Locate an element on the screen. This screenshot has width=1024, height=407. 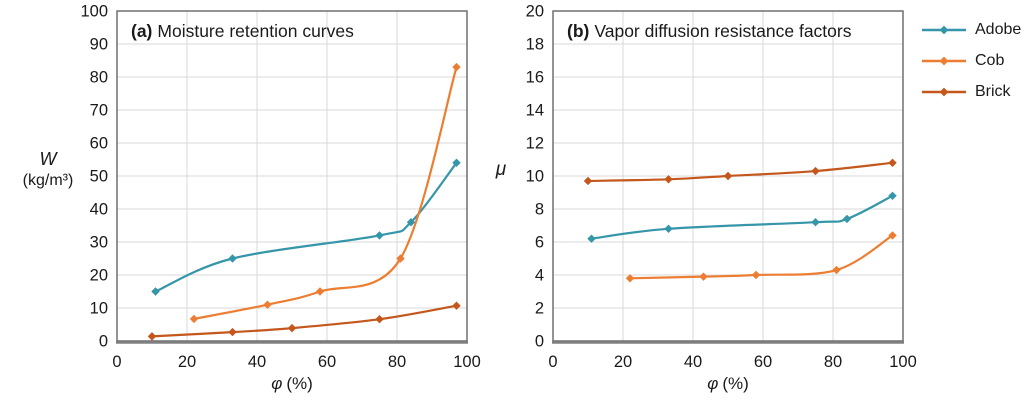
tick-label: 14 is located at coordinates (535, 111).